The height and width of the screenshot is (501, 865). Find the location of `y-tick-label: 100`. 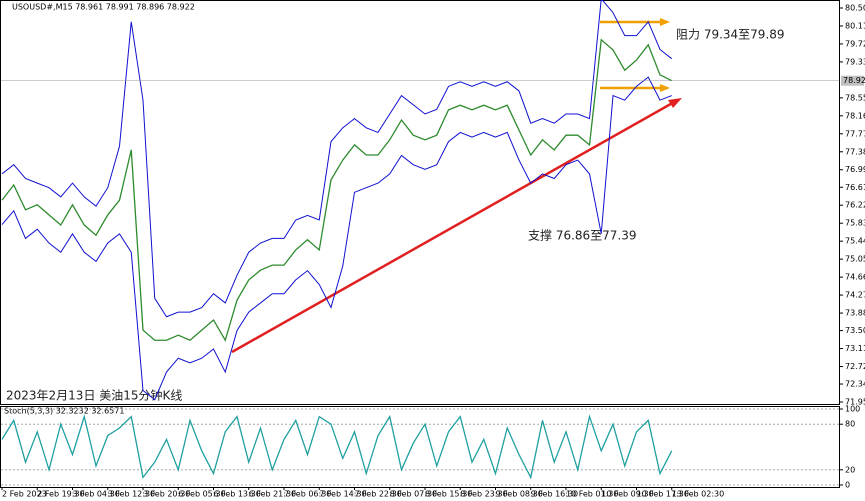

y-tick-label: 100 is located at coordinates (852, 409).